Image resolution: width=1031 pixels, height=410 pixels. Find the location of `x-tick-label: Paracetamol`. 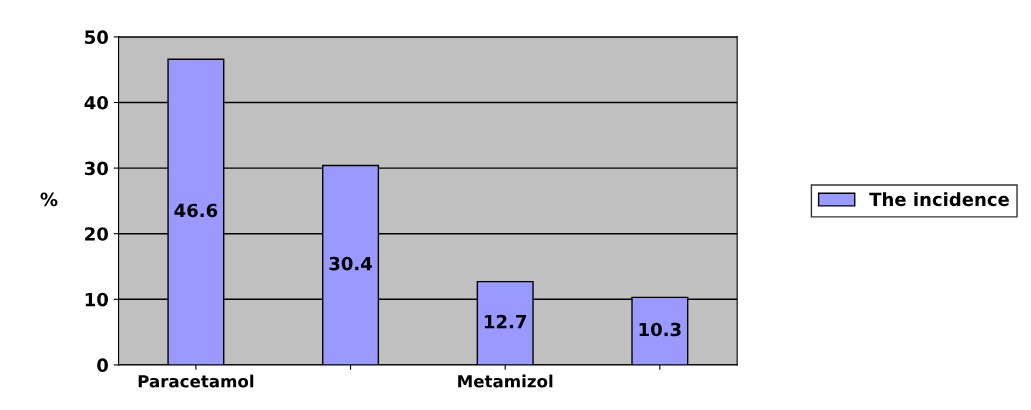

x-tick-label: Paracetamol is located at coordinates (196, 381).